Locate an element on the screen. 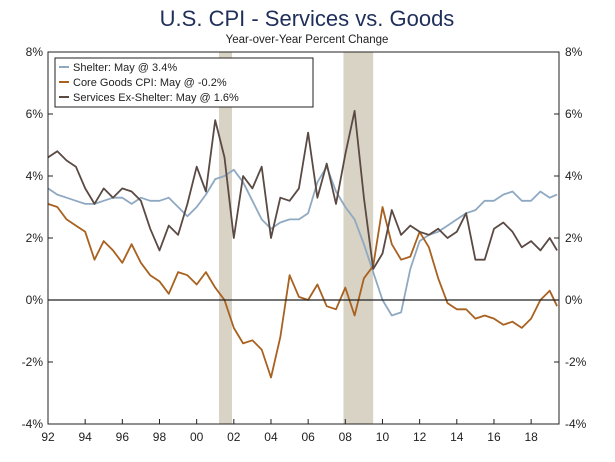  y-tick-label-right: 0% is located at coordinates (574, 300).